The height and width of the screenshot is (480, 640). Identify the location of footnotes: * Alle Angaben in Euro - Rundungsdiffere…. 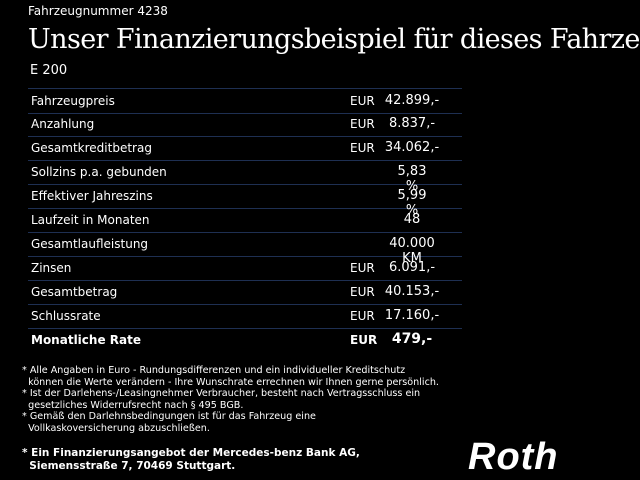
(230, 399).